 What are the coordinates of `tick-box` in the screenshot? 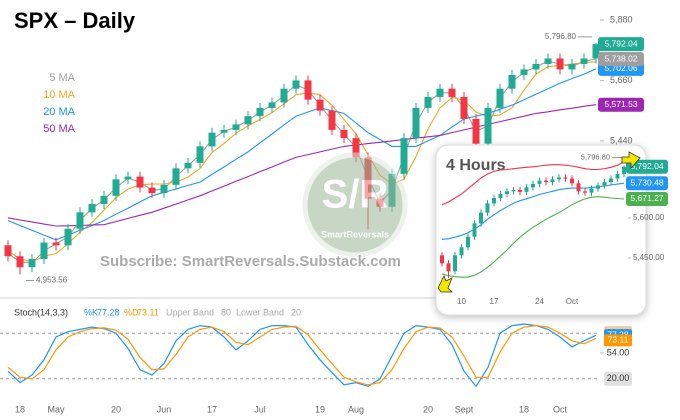 It's located at (618, 378).